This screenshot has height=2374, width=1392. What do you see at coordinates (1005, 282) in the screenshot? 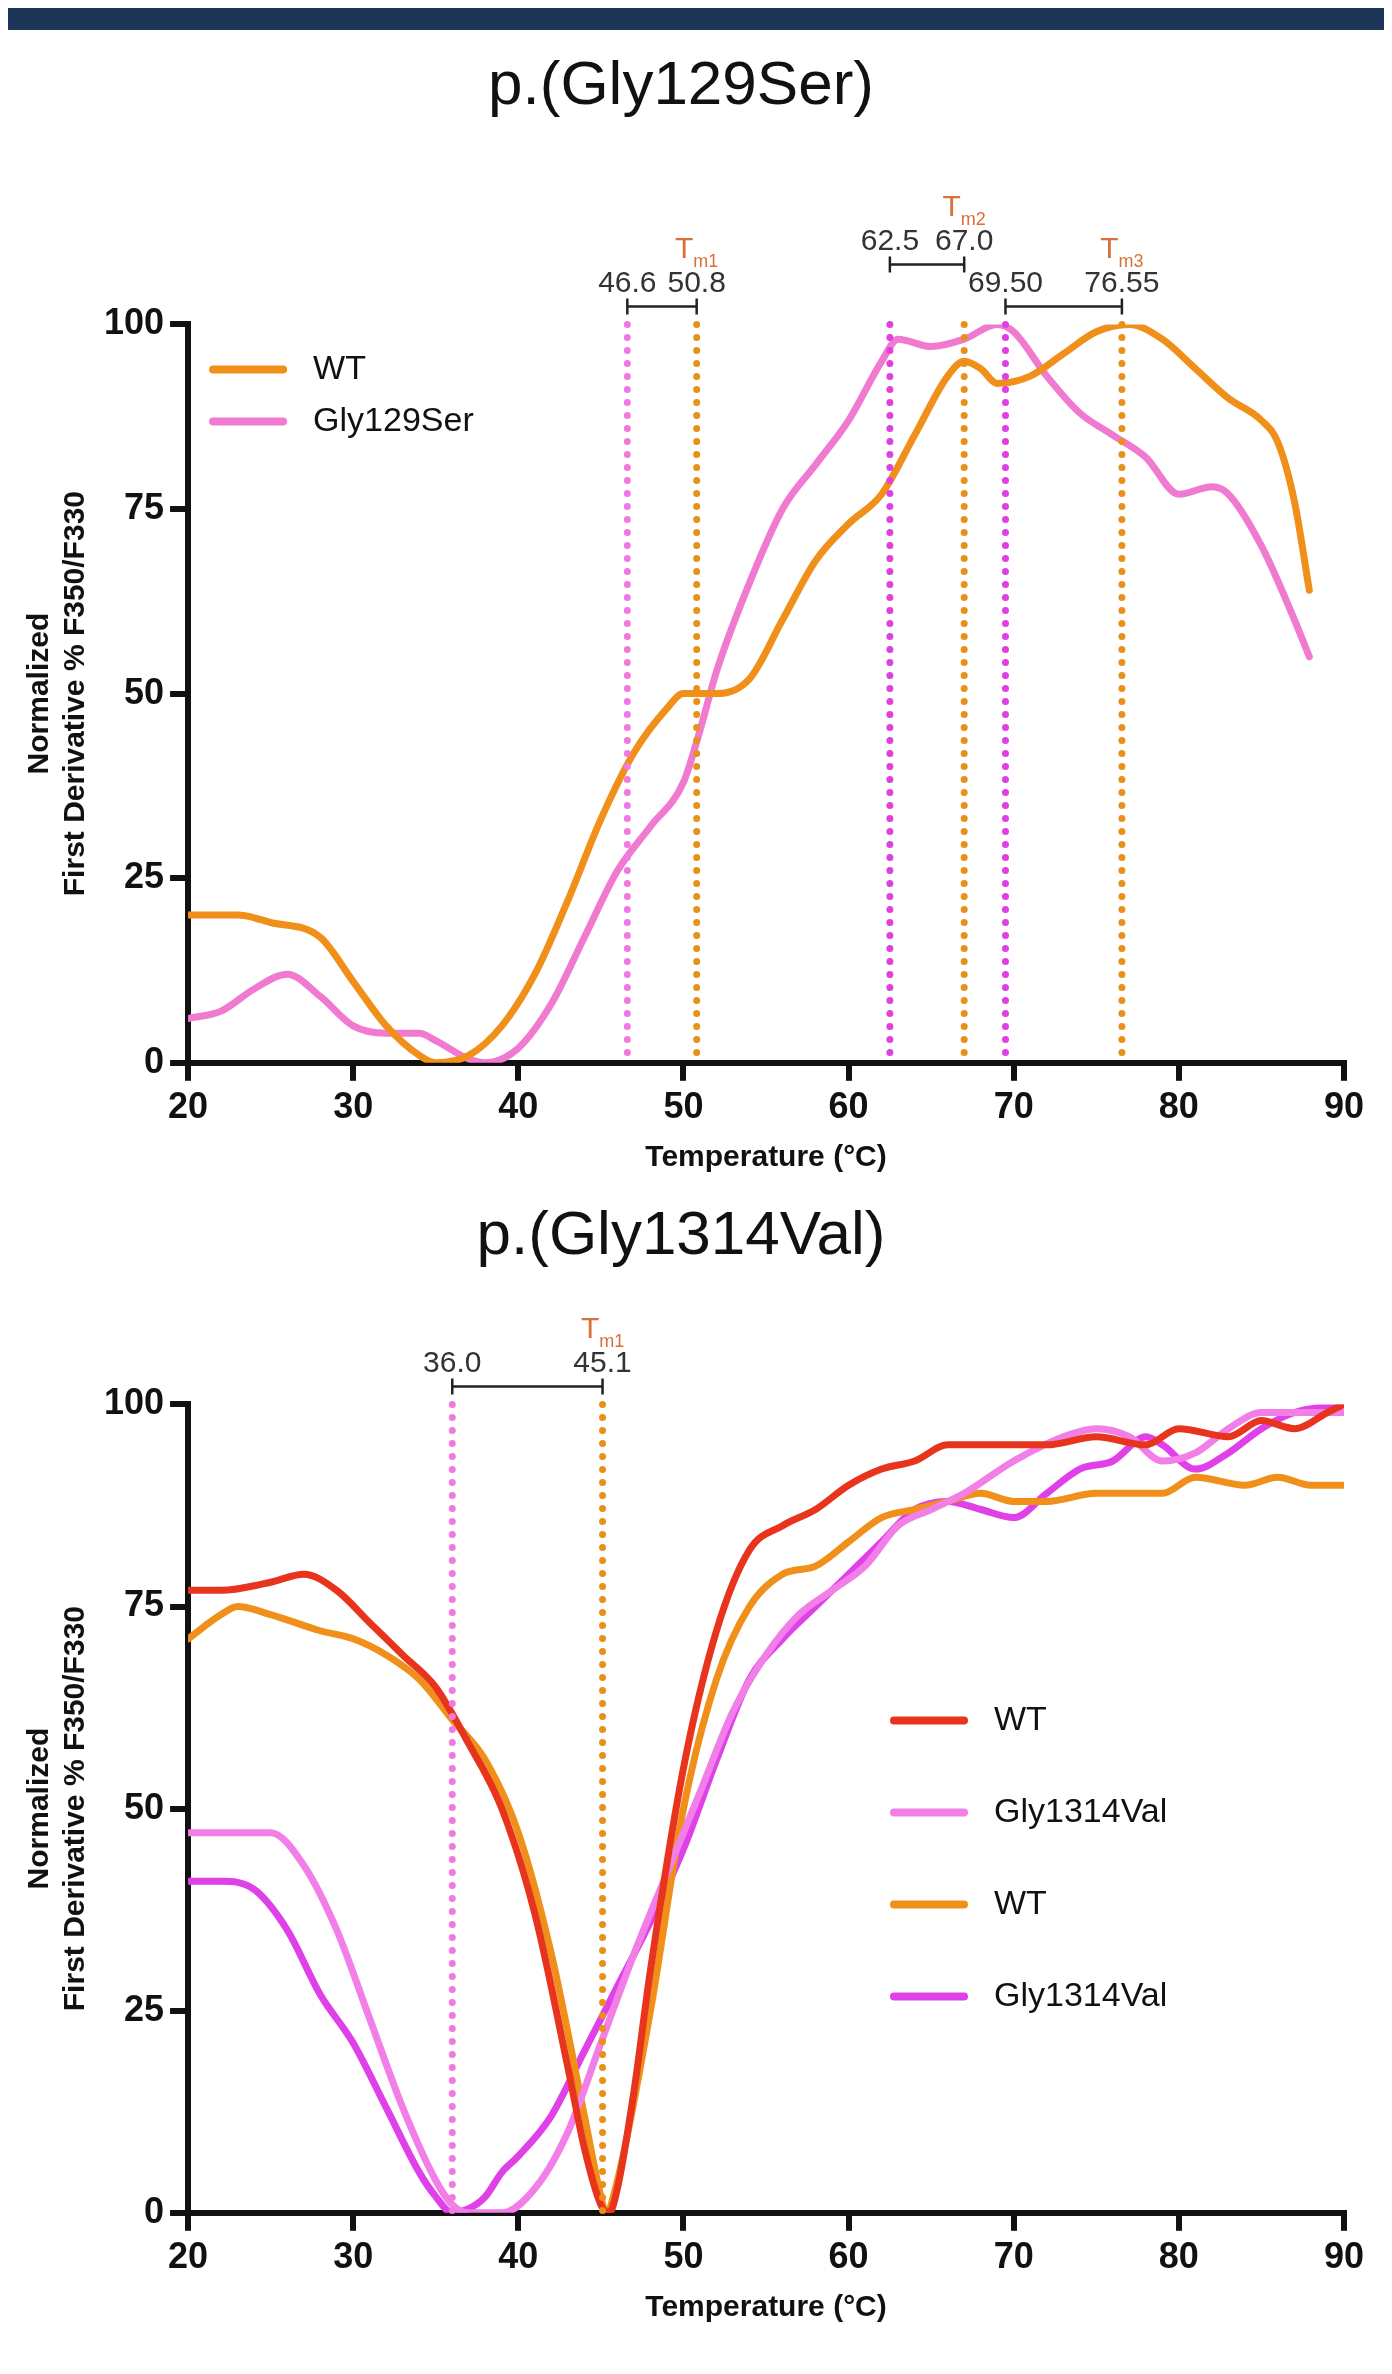
I see `ref-line-label: 69.50` at bounding box center [1005, 282].